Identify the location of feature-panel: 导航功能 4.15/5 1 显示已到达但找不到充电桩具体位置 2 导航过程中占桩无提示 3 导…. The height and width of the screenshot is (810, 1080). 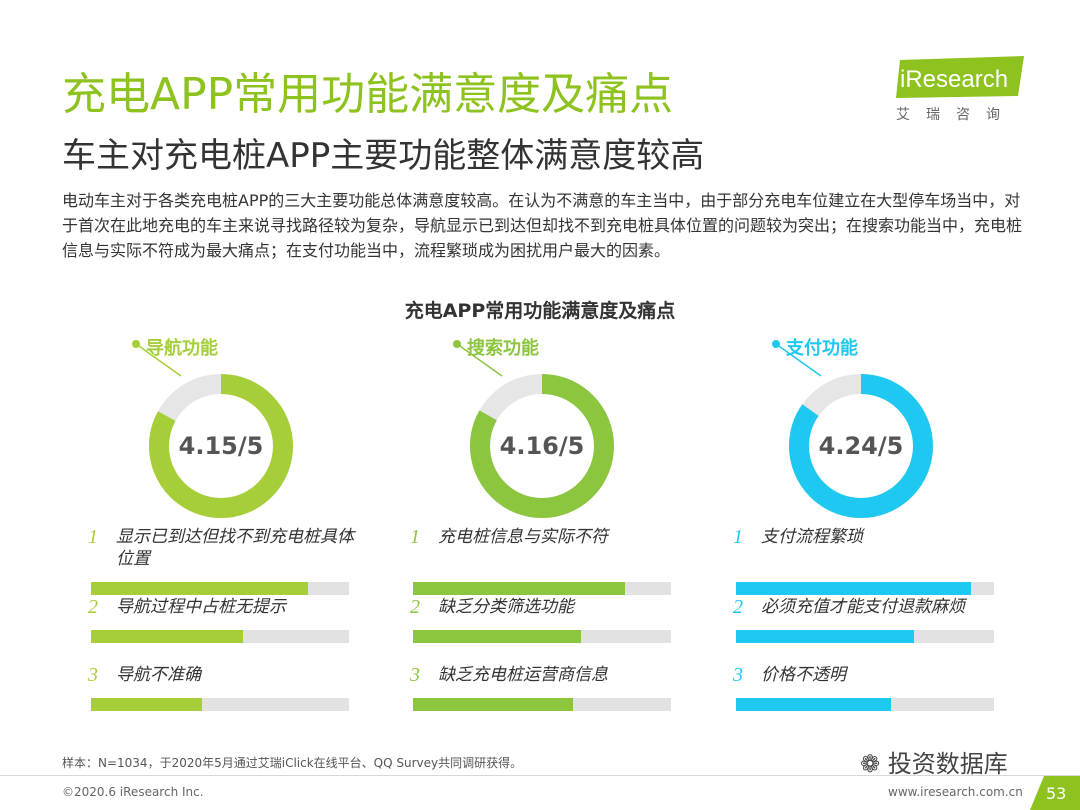
(238, 535).